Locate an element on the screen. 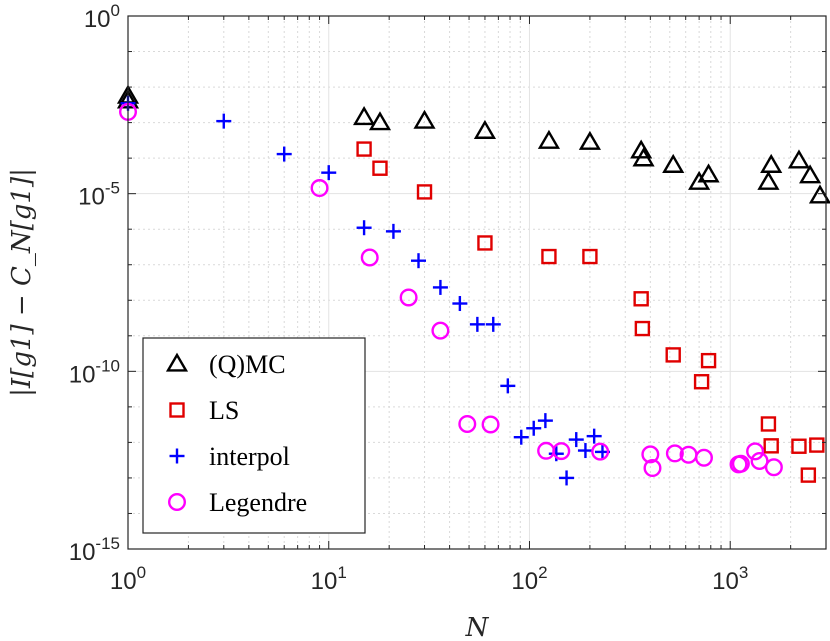 The height and width of the screenshot is (641, 830). legend: (Q)MC LS interpol Legendre is located at coordinates (254, 435).